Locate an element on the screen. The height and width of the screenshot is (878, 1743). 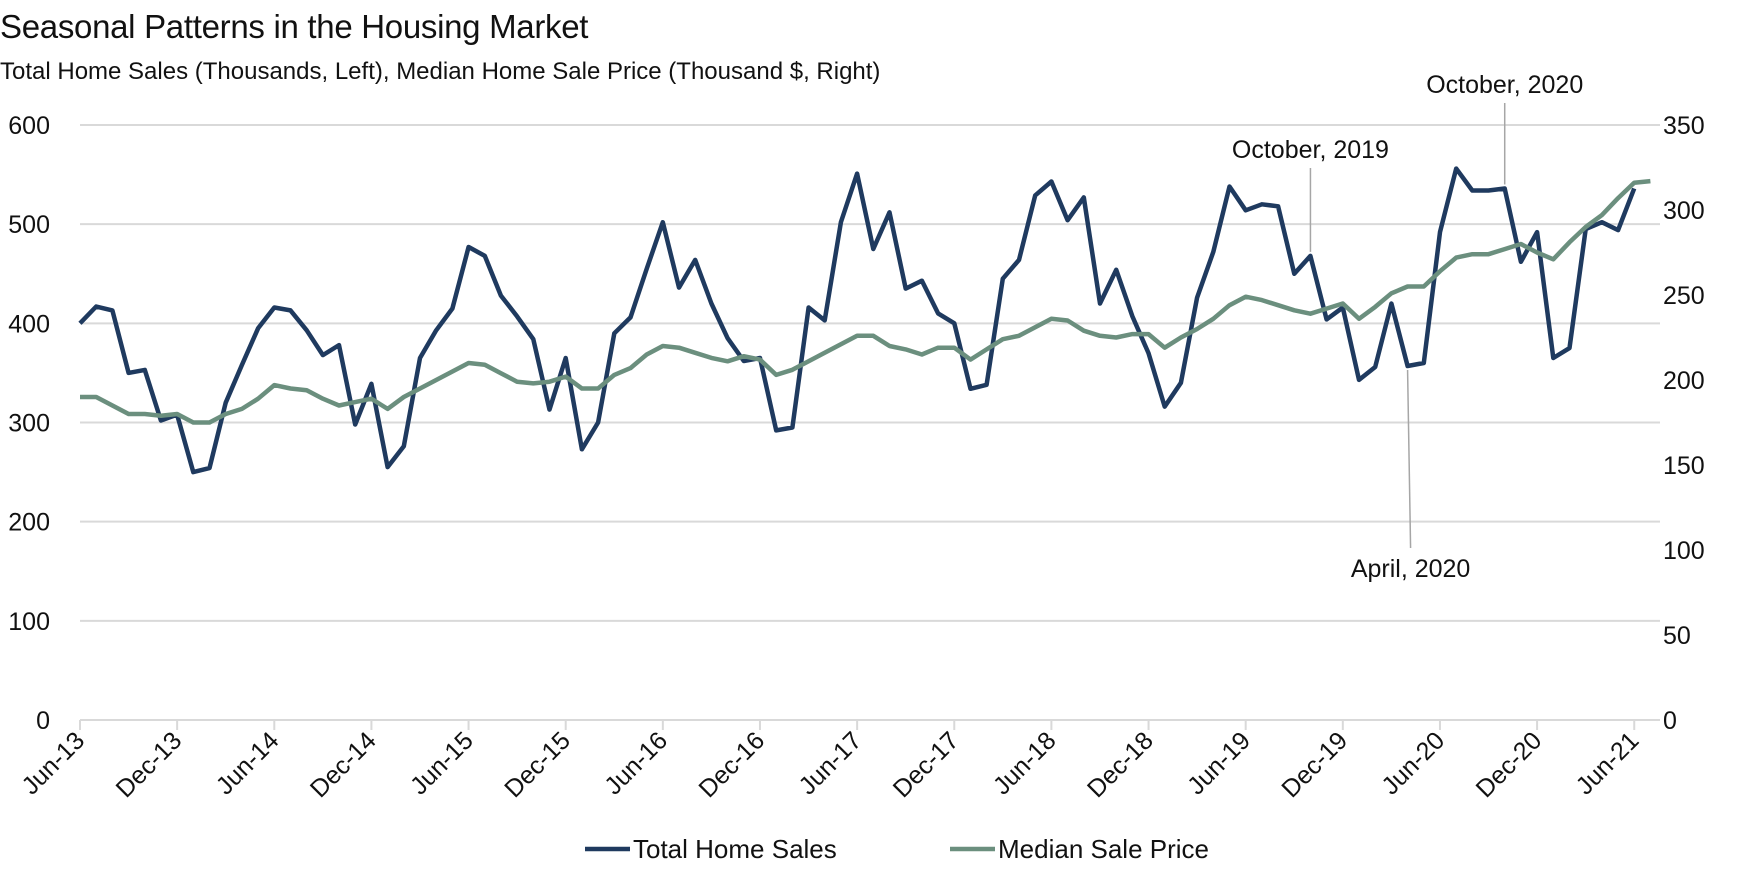
annotation-label: October, 2020 is located at coordinates (1504, 85).